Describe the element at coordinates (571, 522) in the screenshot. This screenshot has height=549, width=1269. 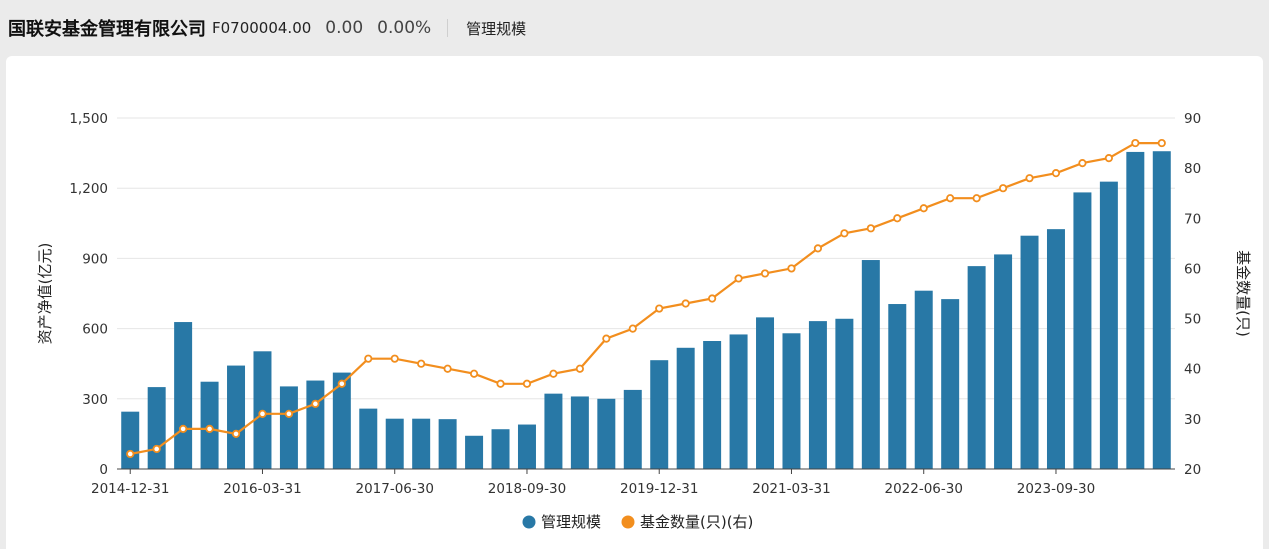
I see `legend-item-management-scale: 管理规模` at that location.